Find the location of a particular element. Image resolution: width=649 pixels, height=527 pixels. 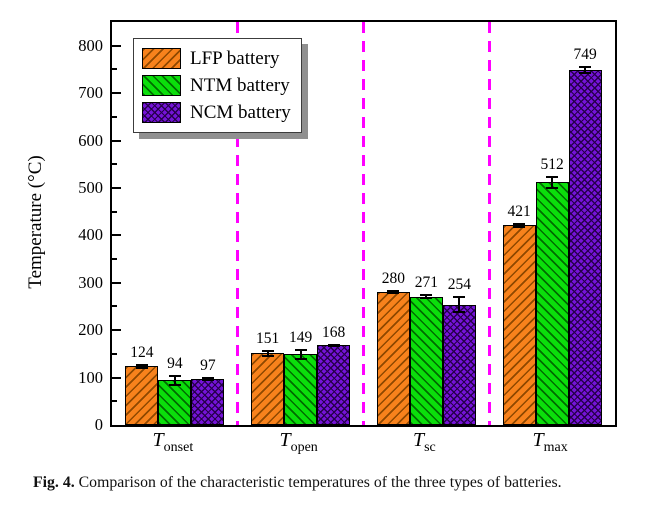

bar-ncm-open is located at coordinates (334, 385).